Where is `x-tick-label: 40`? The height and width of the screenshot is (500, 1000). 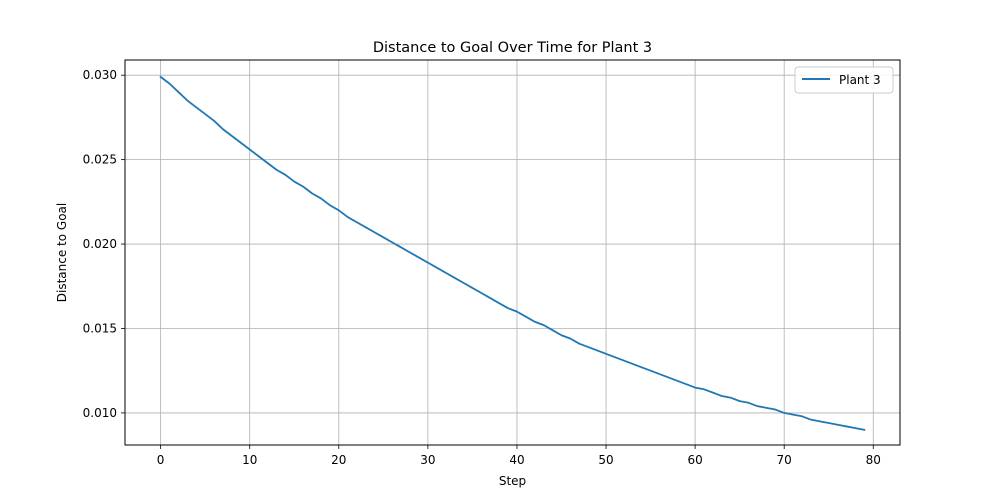 x-tick-label: 40 is located at coordinates (516, 460).